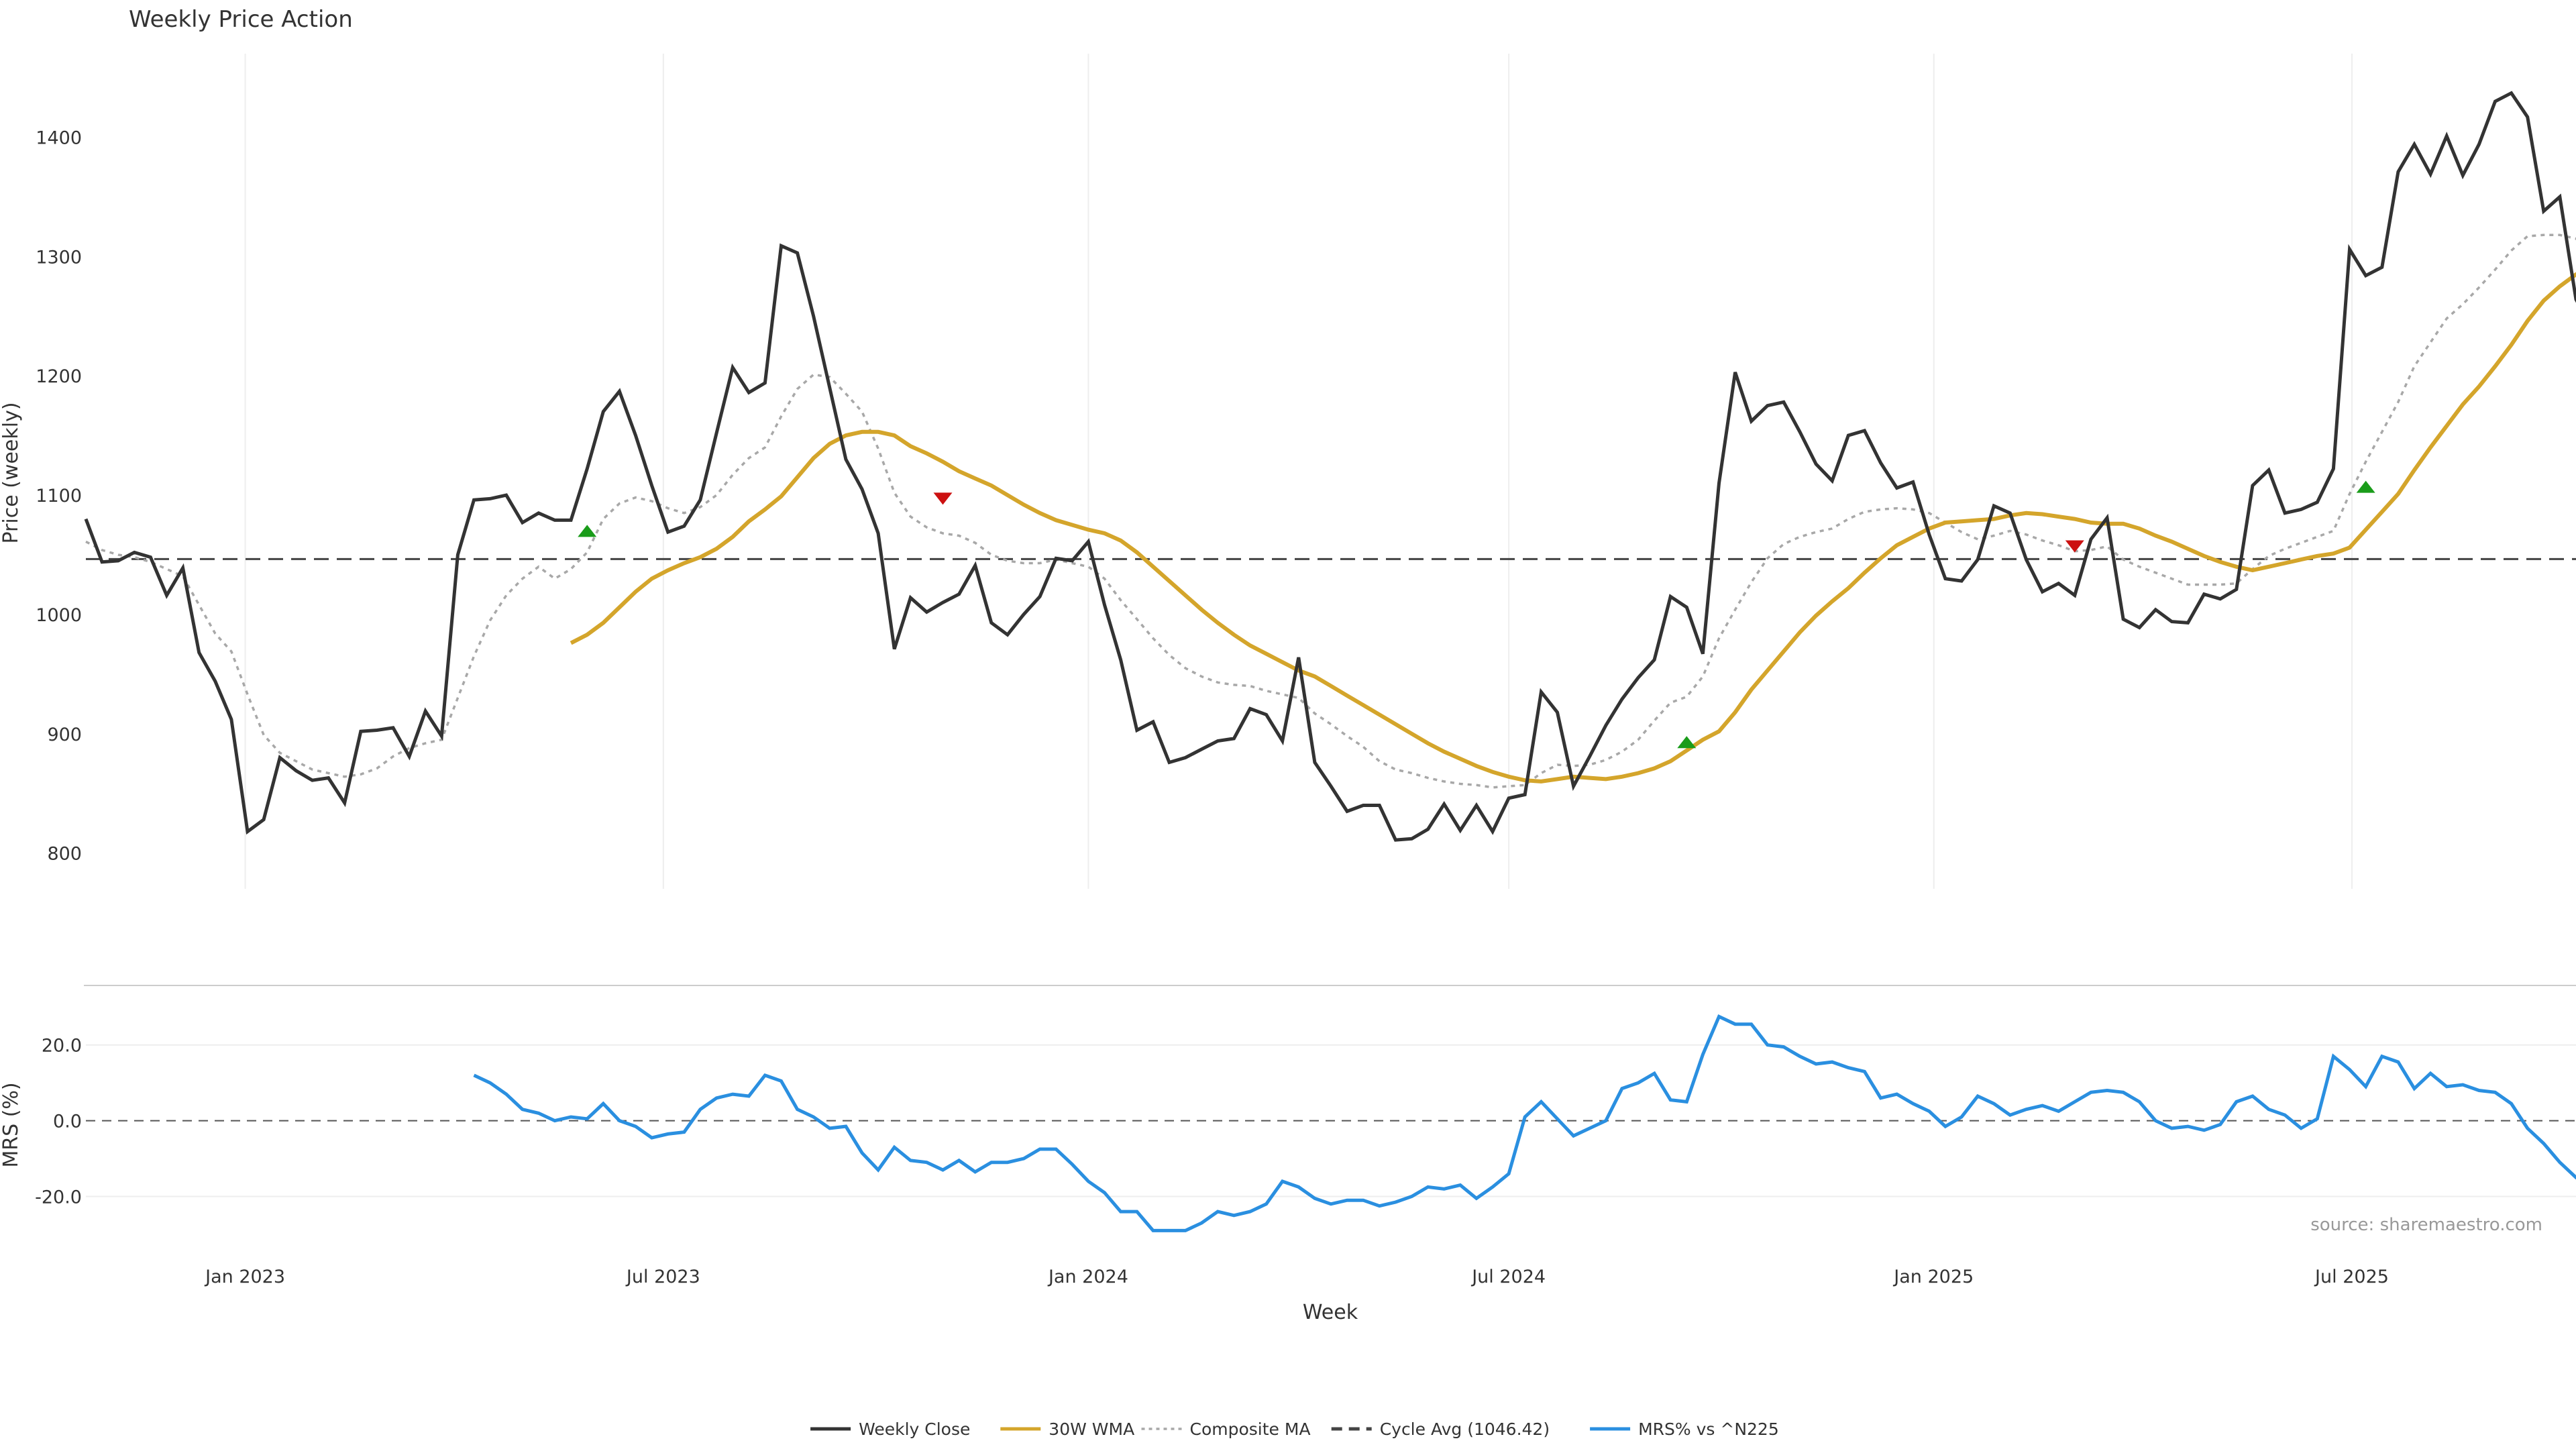  Describe the element at coordinates (1330, 1312) in the screenshot. I see `x-axis-label: Week` at that location.